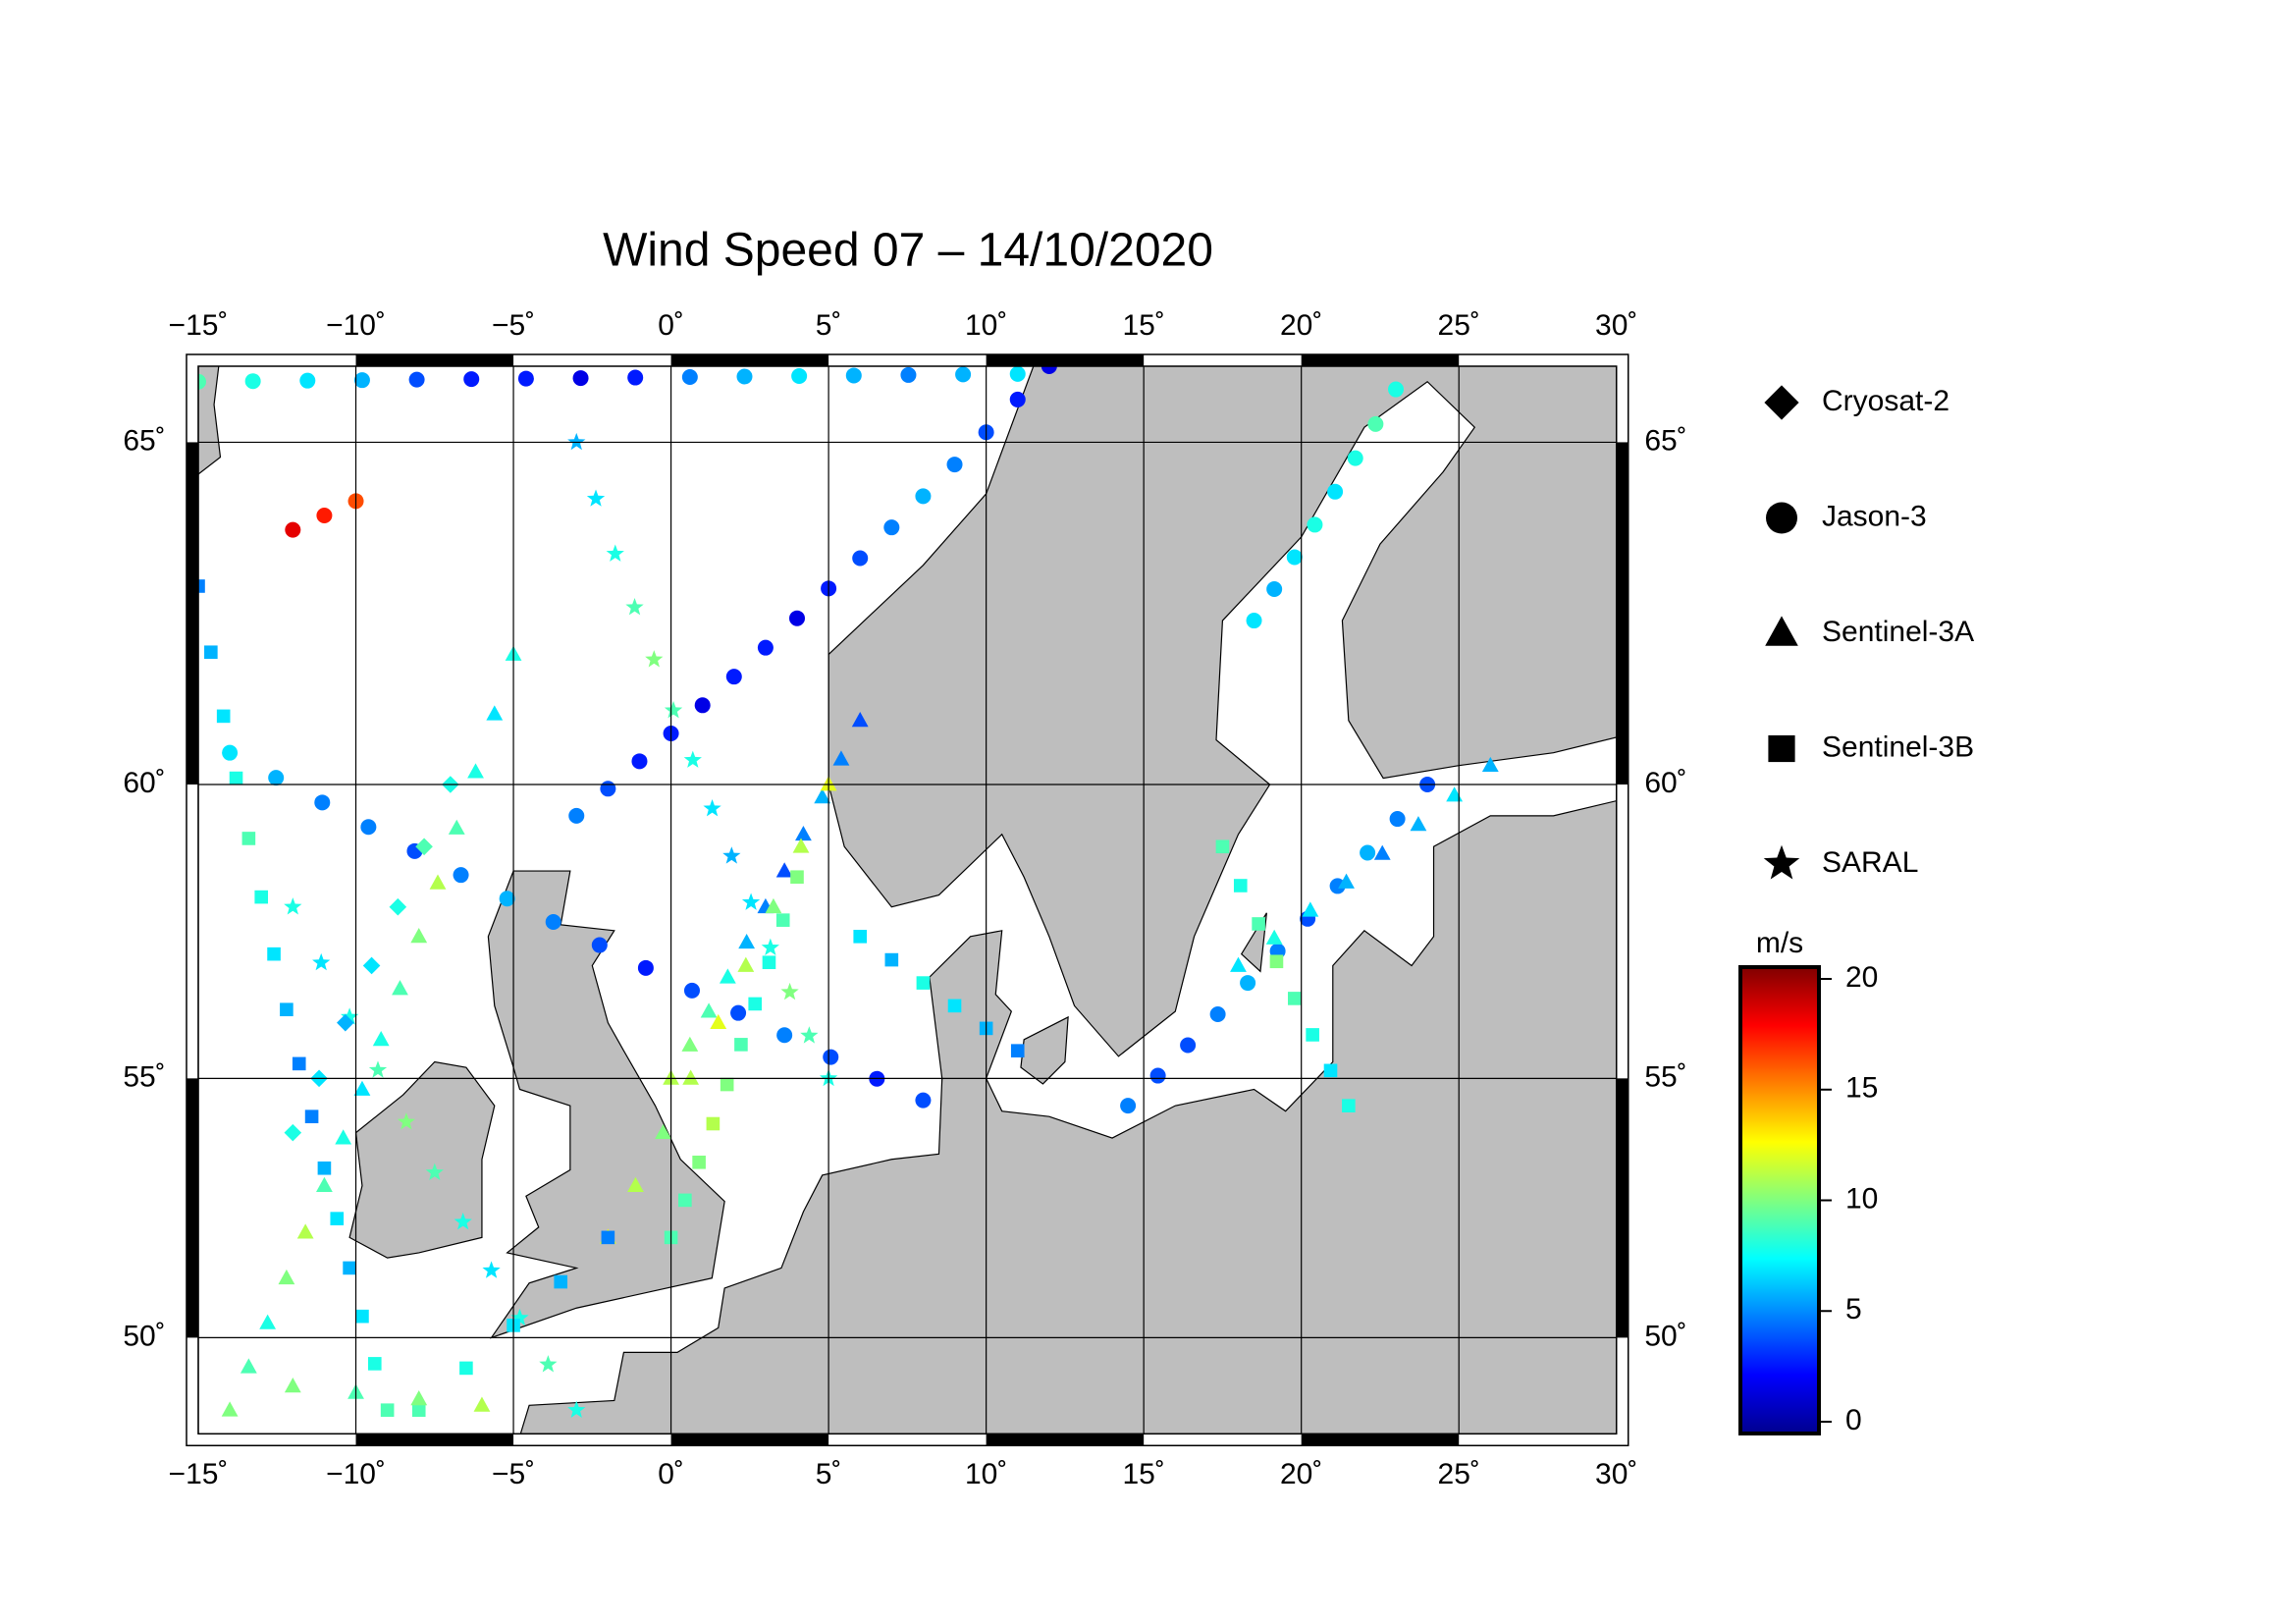 Image resolution: width=2296 pixels, height=1623 pixels. Describe the element at coordinates (1779, 943) in the screenshot. I see `colorbar-unit: m/s` at that location.